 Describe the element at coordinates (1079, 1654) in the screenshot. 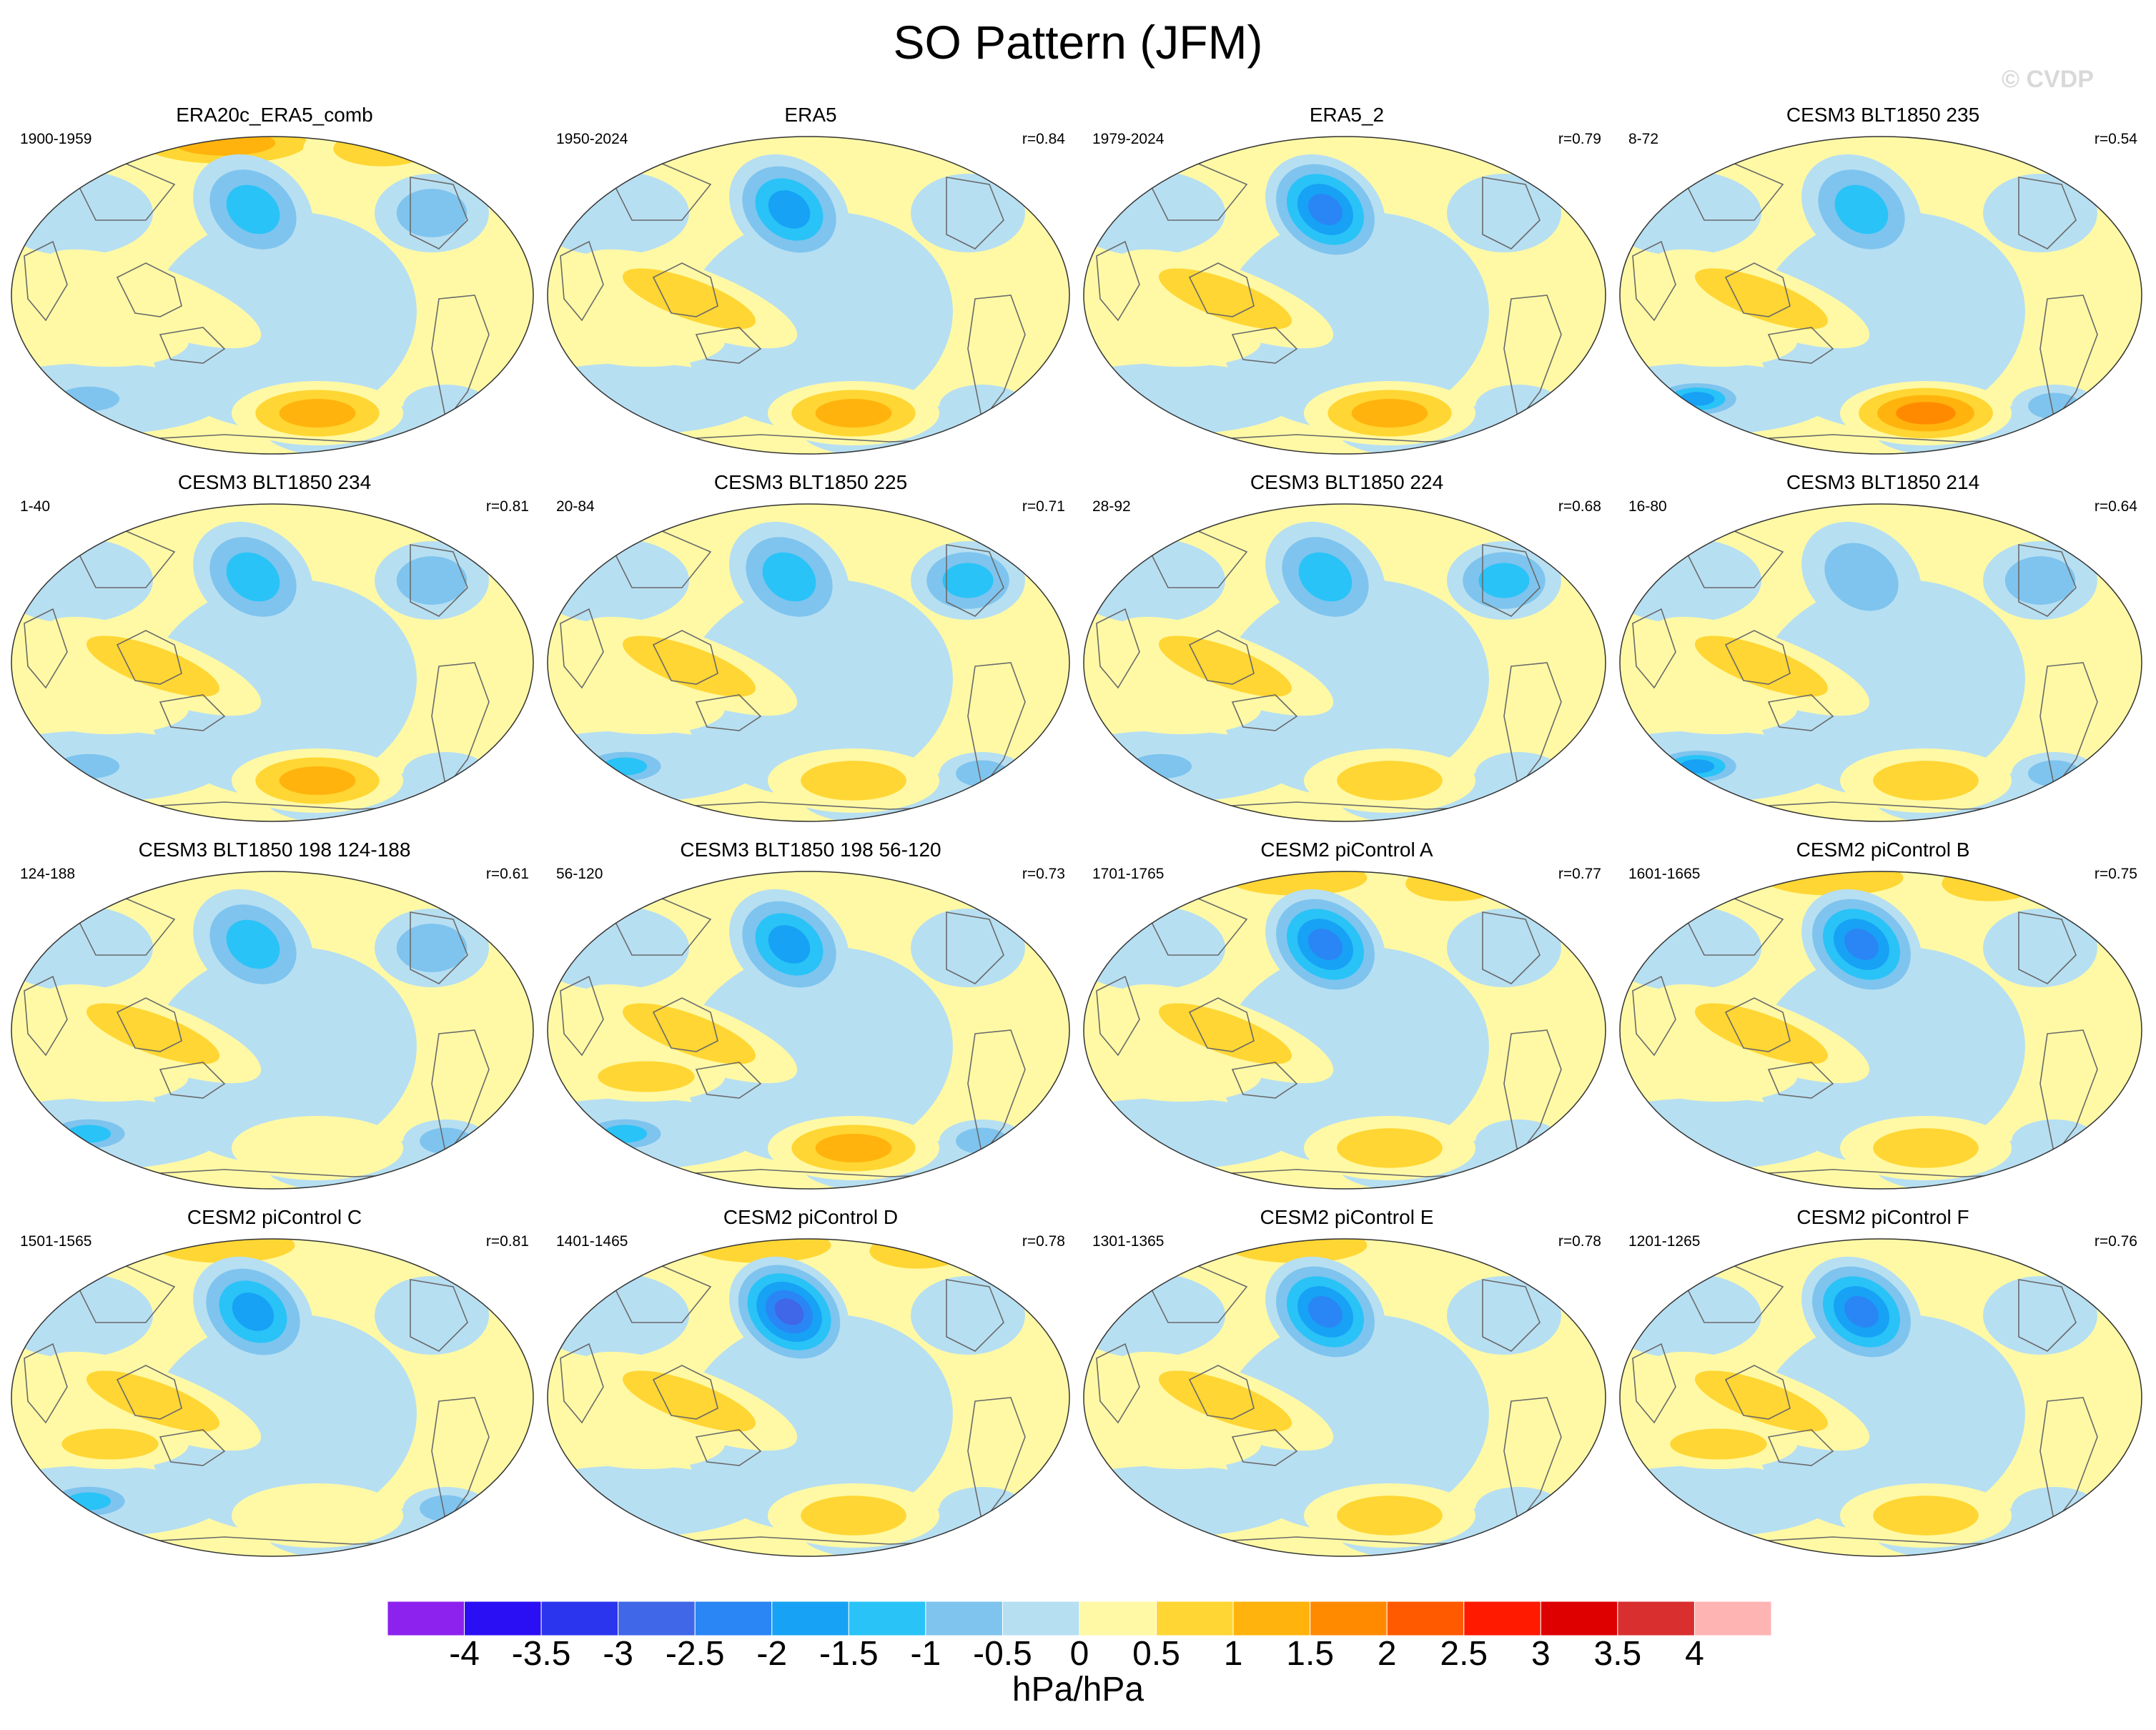

I see `colorbar-tick-label: 0` at that location.